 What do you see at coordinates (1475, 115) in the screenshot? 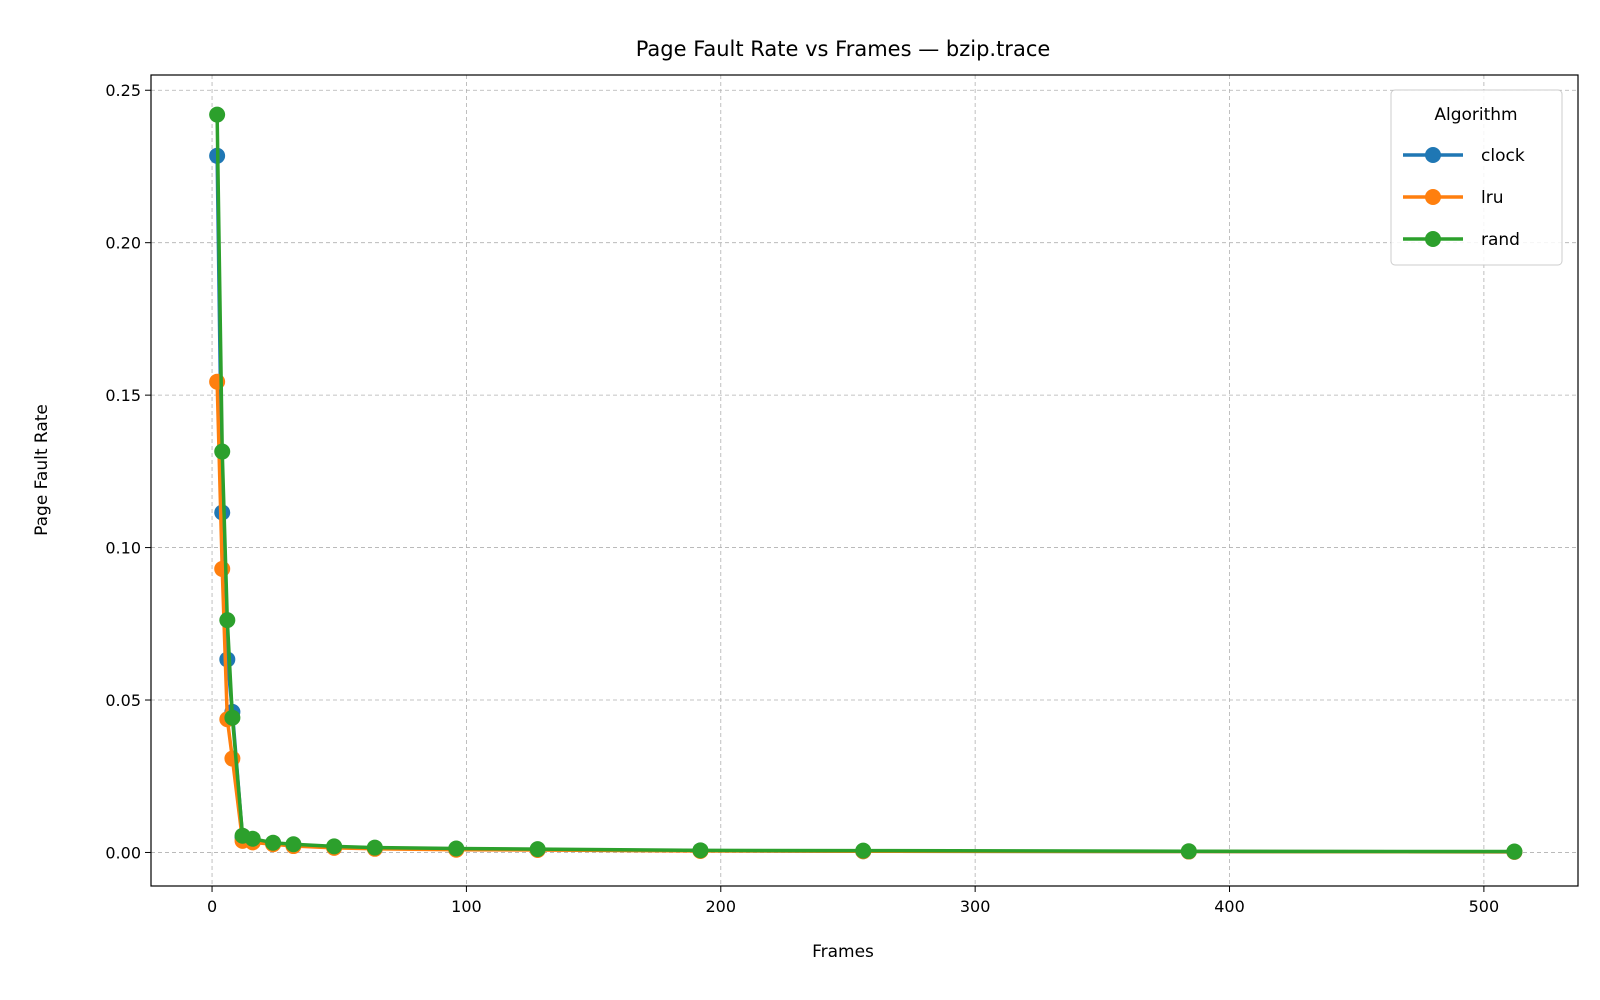
I see `legend-title: Algorithm` at bounding box center [1475, 115].